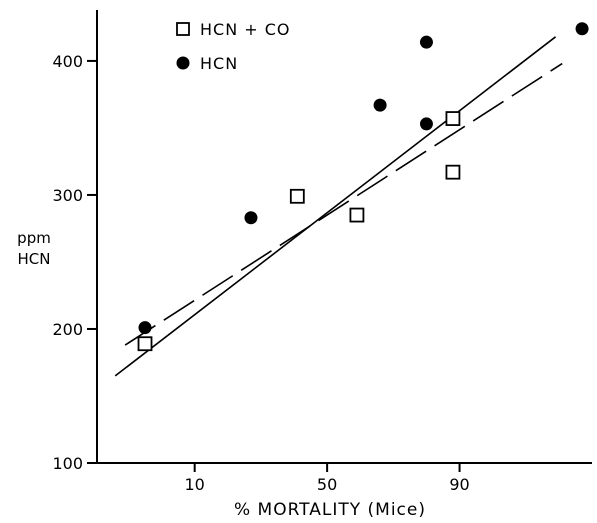 The width and height of the screenshot is (597, 523). What do you see at coordinates (245, 29) in the screenshot?
I see `legend-label-hcn-co: HCN + CO` at bounding box center [245, 29].